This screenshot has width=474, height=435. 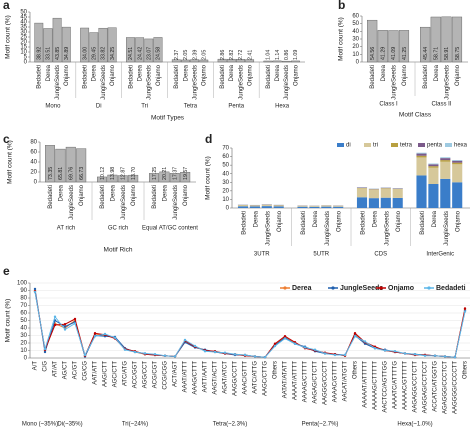 What do you see at coordinates (72, 173) in the screenshot?
I see `value-label: 69.76` at bounding box center [72, 173].